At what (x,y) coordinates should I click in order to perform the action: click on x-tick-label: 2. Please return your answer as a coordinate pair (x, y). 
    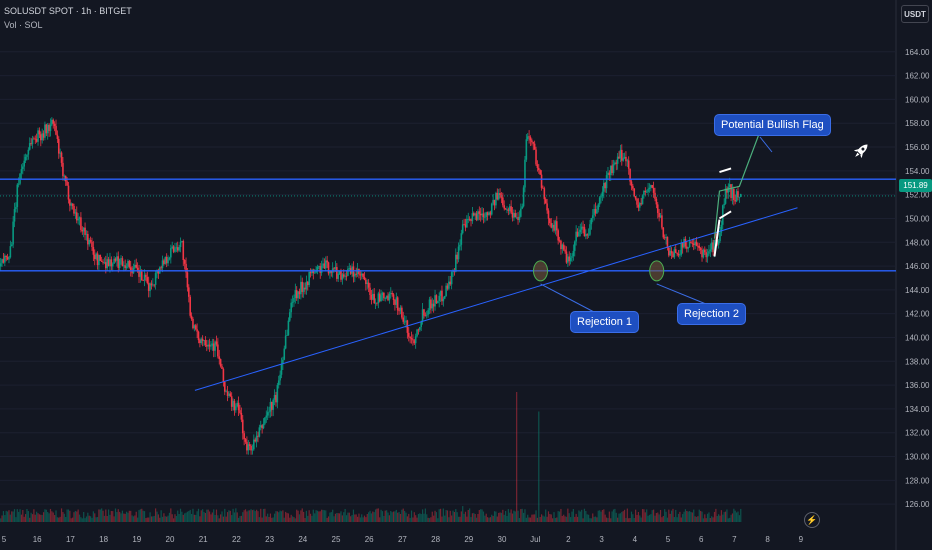
    Looking at the image, I should click on (568, 539).